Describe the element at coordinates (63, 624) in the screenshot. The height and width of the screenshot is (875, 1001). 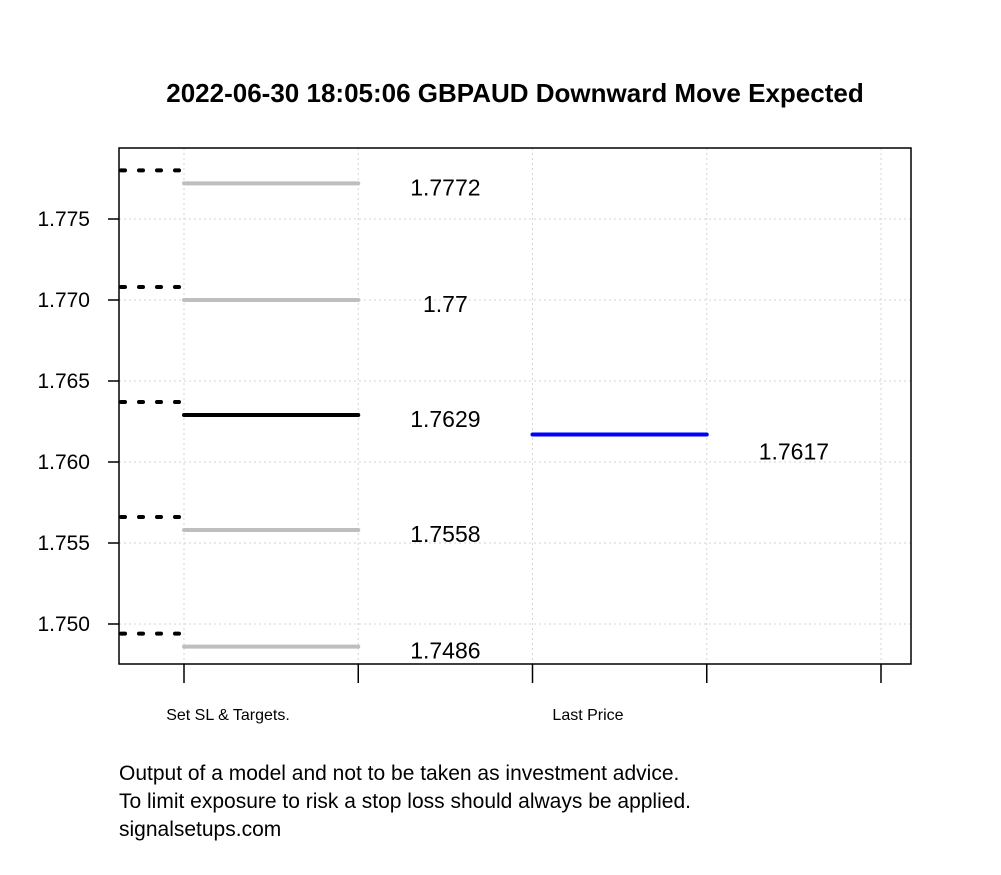
I see `y-tick-label: 1.750` at that location.